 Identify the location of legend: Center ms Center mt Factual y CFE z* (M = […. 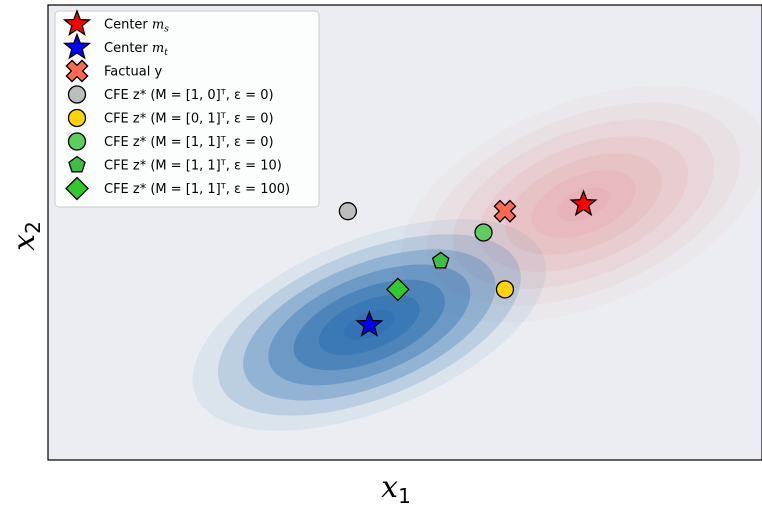
(187, 108).